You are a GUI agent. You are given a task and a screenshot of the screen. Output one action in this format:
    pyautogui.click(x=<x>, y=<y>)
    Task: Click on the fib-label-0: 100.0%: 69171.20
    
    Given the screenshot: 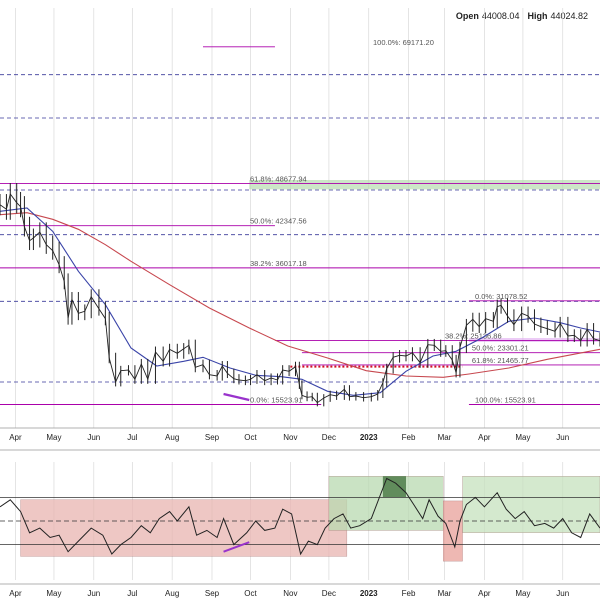 What is the action you would take?
    pyautogui.click(x=403, y=42)
    